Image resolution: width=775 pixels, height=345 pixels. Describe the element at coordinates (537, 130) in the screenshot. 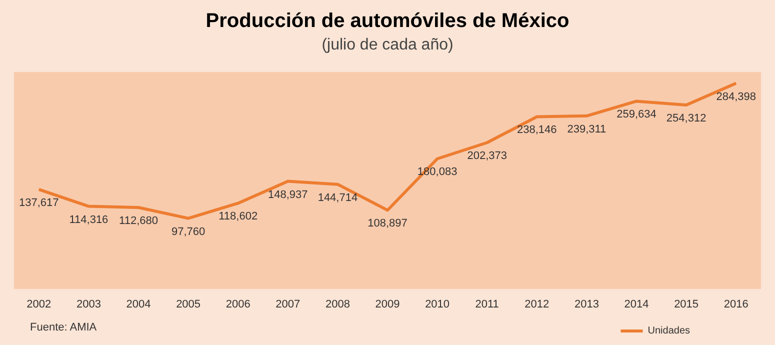

I see `data-label: 238,146` at that location.